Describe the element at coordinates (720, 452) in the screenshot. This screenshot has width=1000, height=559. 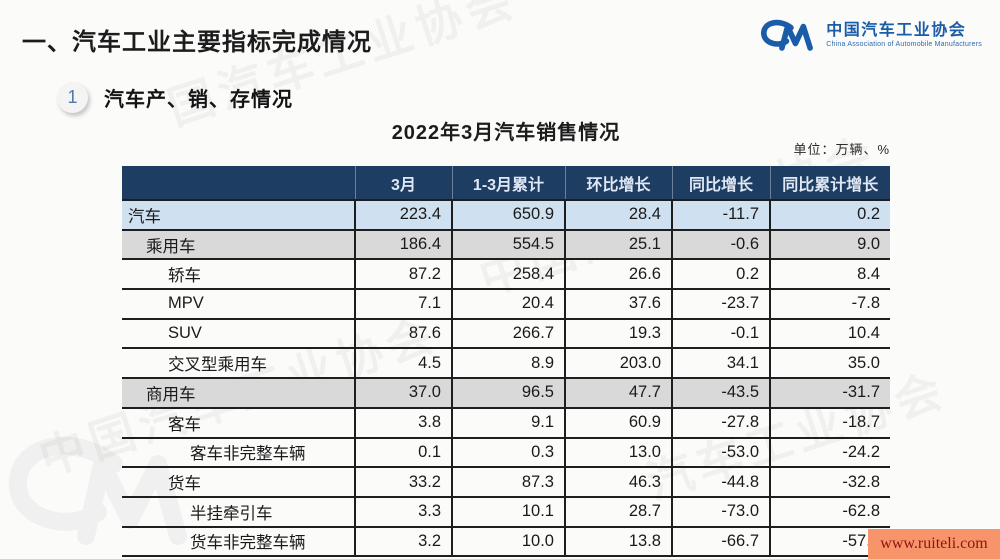
I see `table-cell: -53.0` at that location.